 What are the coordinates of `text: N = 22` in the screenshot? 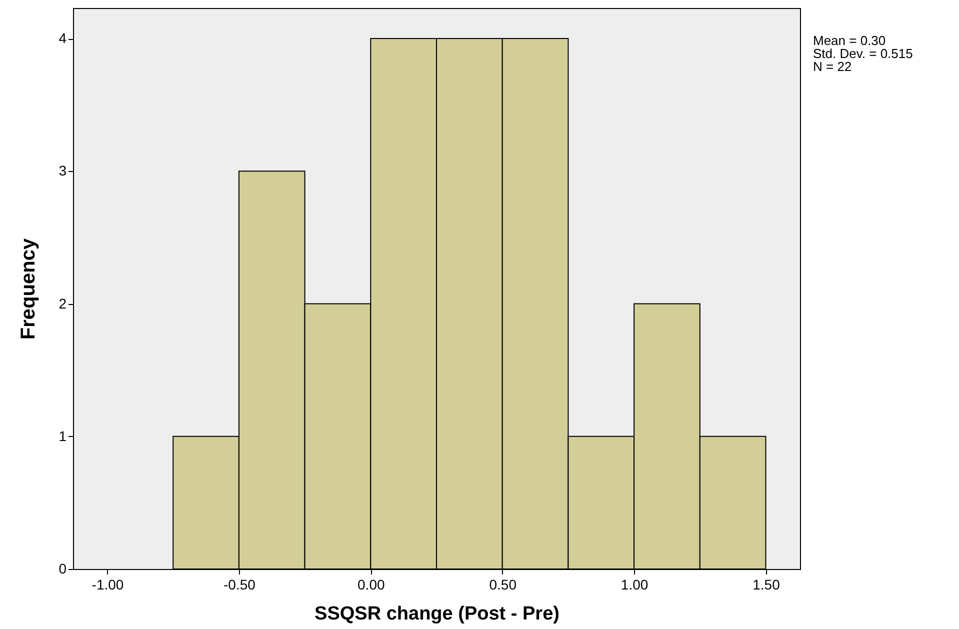 It's located at (833, 66).